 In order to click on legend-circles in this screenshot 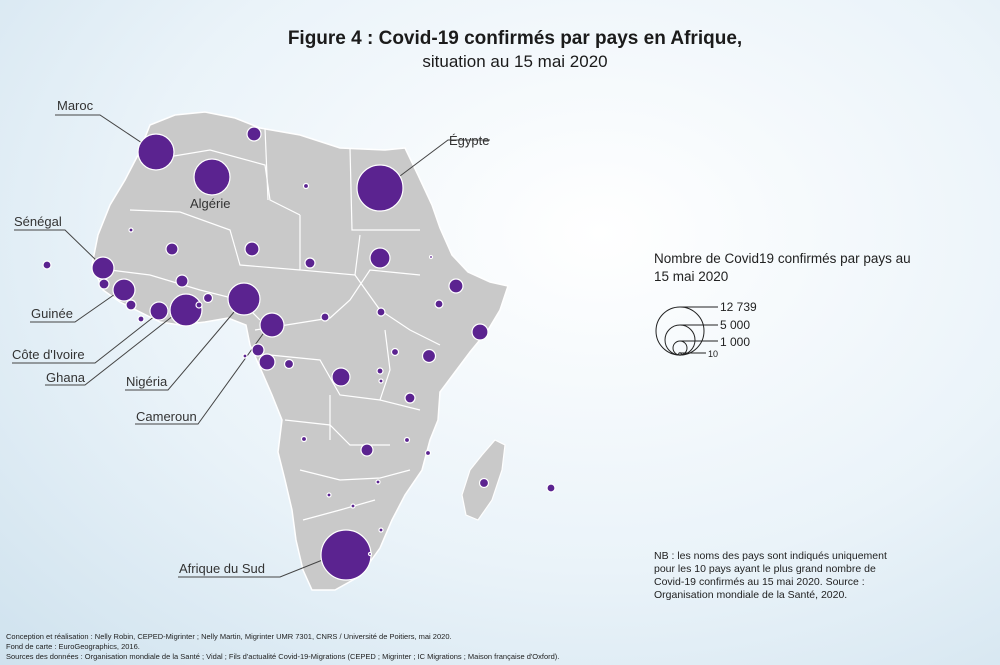, I will do `click(686, 331)`.